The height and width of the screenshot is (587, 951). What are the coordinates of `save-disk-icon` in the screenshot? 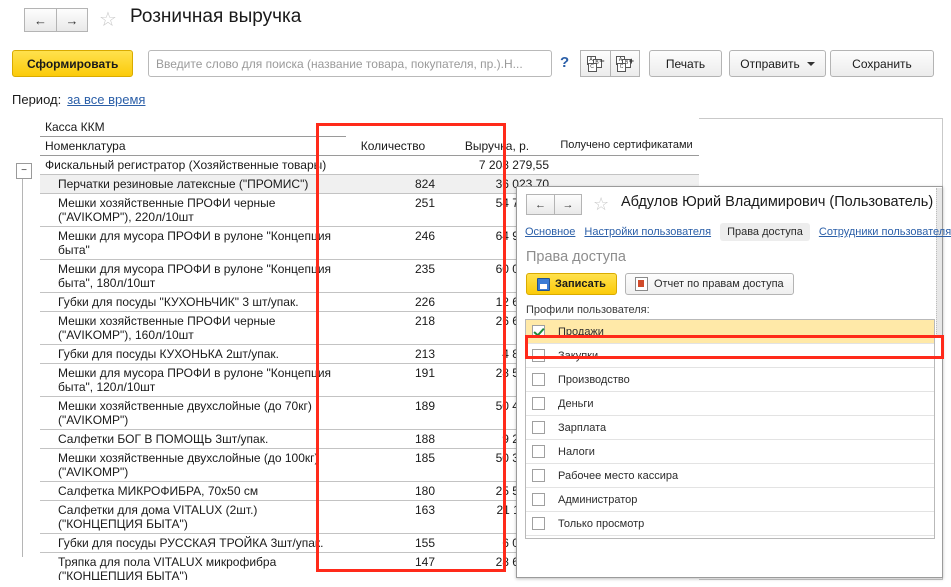 It's located at (543, 284).